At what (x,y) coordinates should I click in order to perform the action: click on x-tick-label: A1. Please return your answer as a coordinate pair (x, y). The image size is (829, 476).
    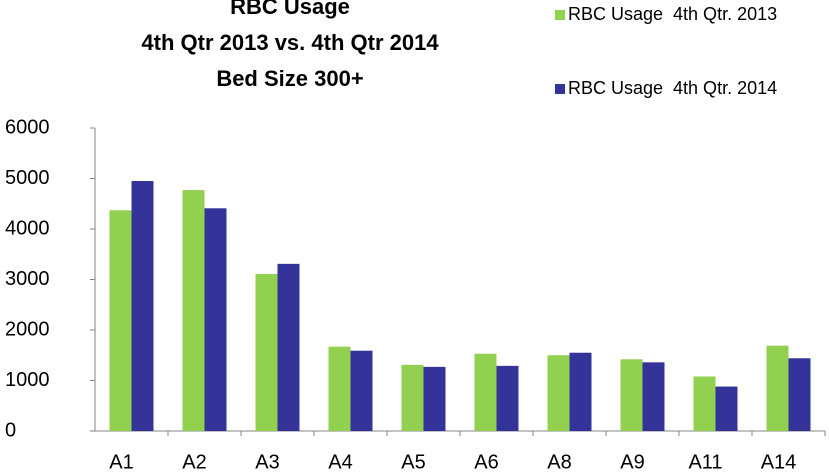
    Looking at the image, I should click on (121, 462).